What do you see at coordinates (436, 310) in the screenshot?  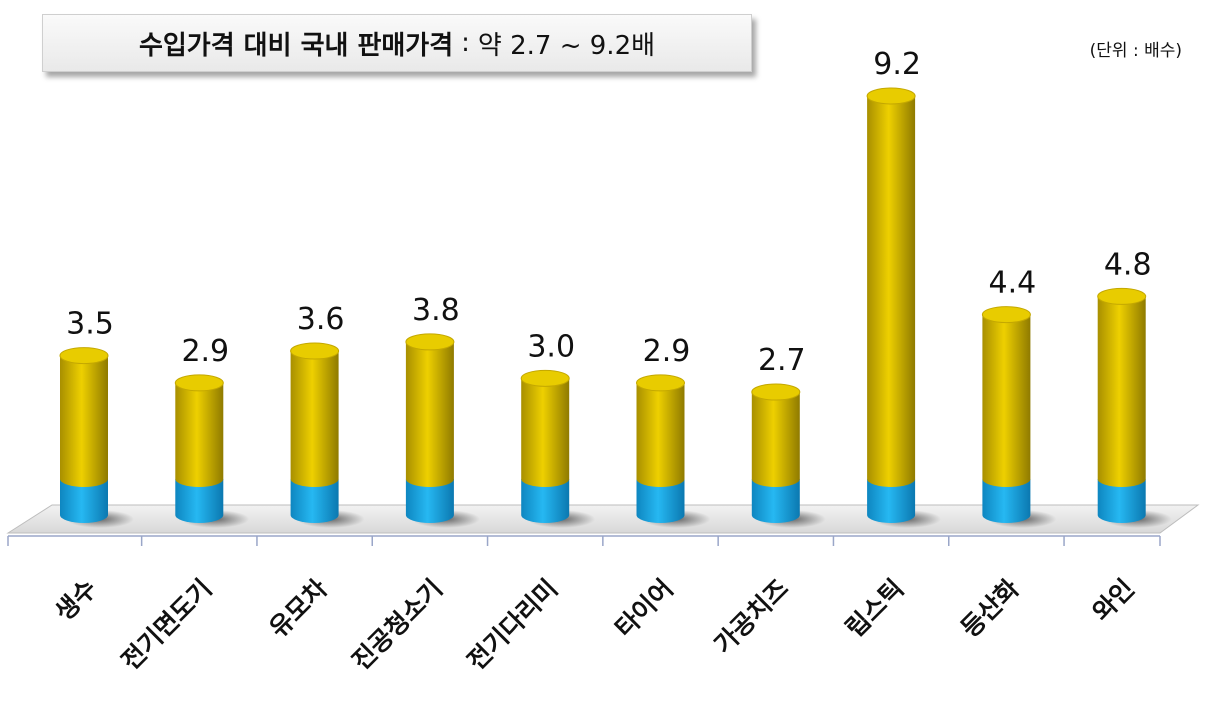 I see `data-label: 3.8` at bounding box center [436, 310].